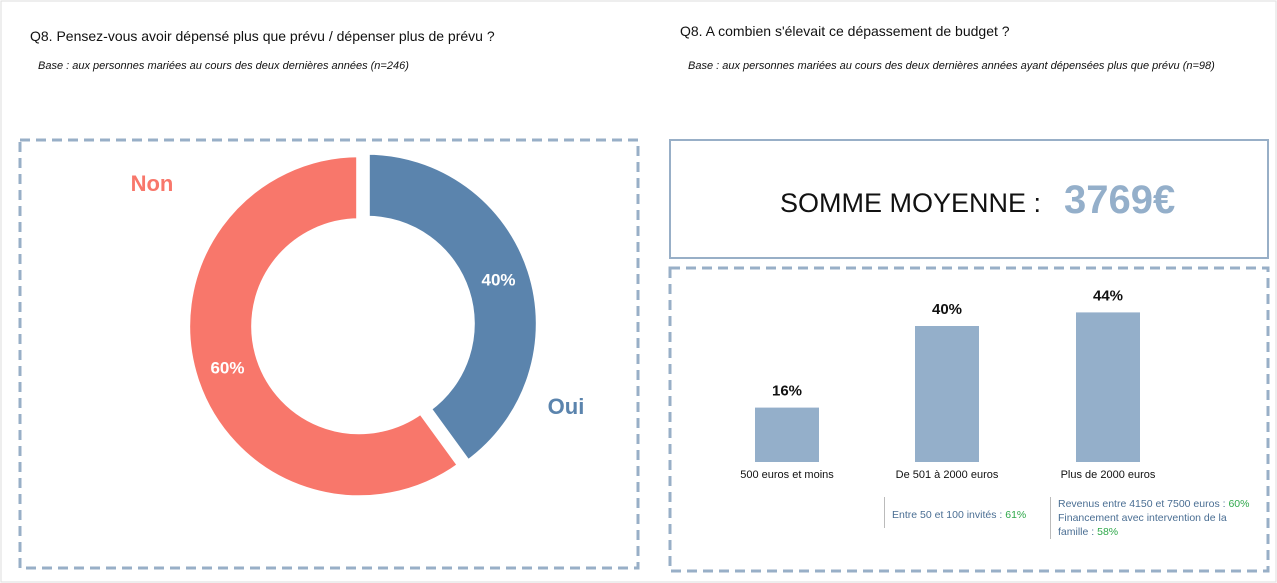  What do you see at coordinates (911, 203) in the screenshot?
I see `summary-label: SOMME MOYENNE :` at bounding box center [911, 203].